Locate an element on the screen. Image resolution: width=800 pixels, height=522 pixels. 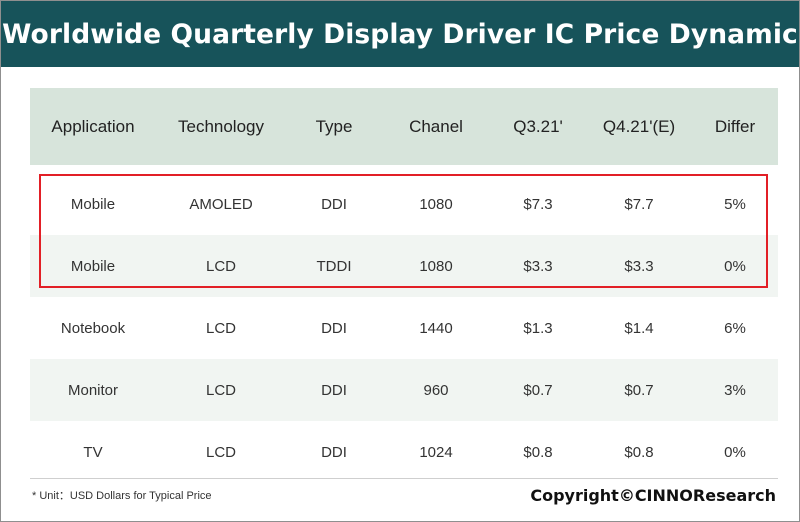
cell-differ: 6% is located at coordinates (735, 328).